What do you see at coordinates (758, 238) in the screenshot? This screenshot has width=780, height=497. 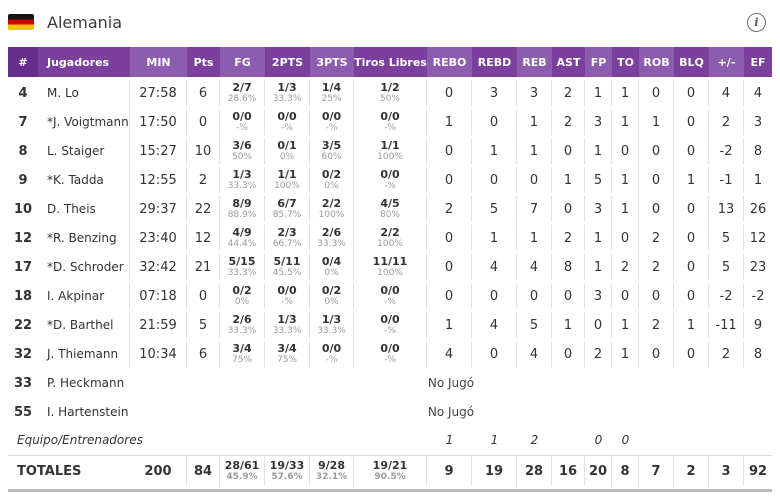 I see `ef-cell: 12` at bounding box center [758, 238].